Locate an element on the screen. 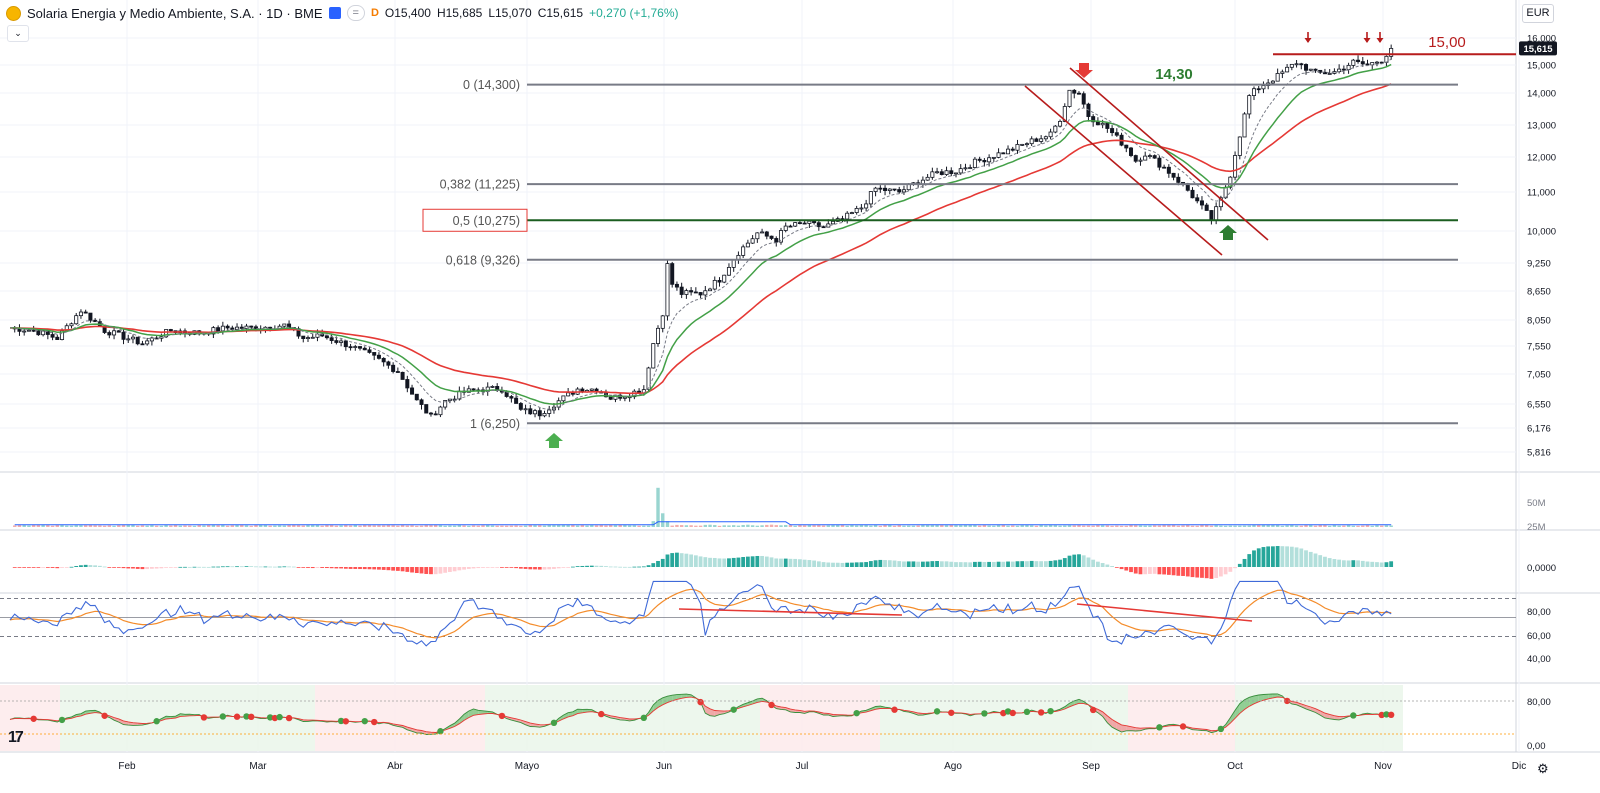  gear-icon: ⚙ is located at coordinates (1543, 768).